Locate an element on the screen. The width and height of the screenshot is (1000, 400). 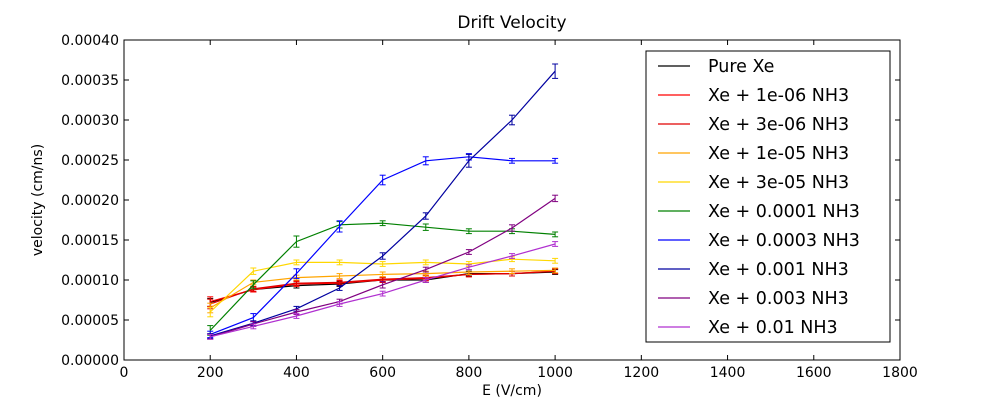
x-tick-label: 0 is located at coordinates (124, 373).